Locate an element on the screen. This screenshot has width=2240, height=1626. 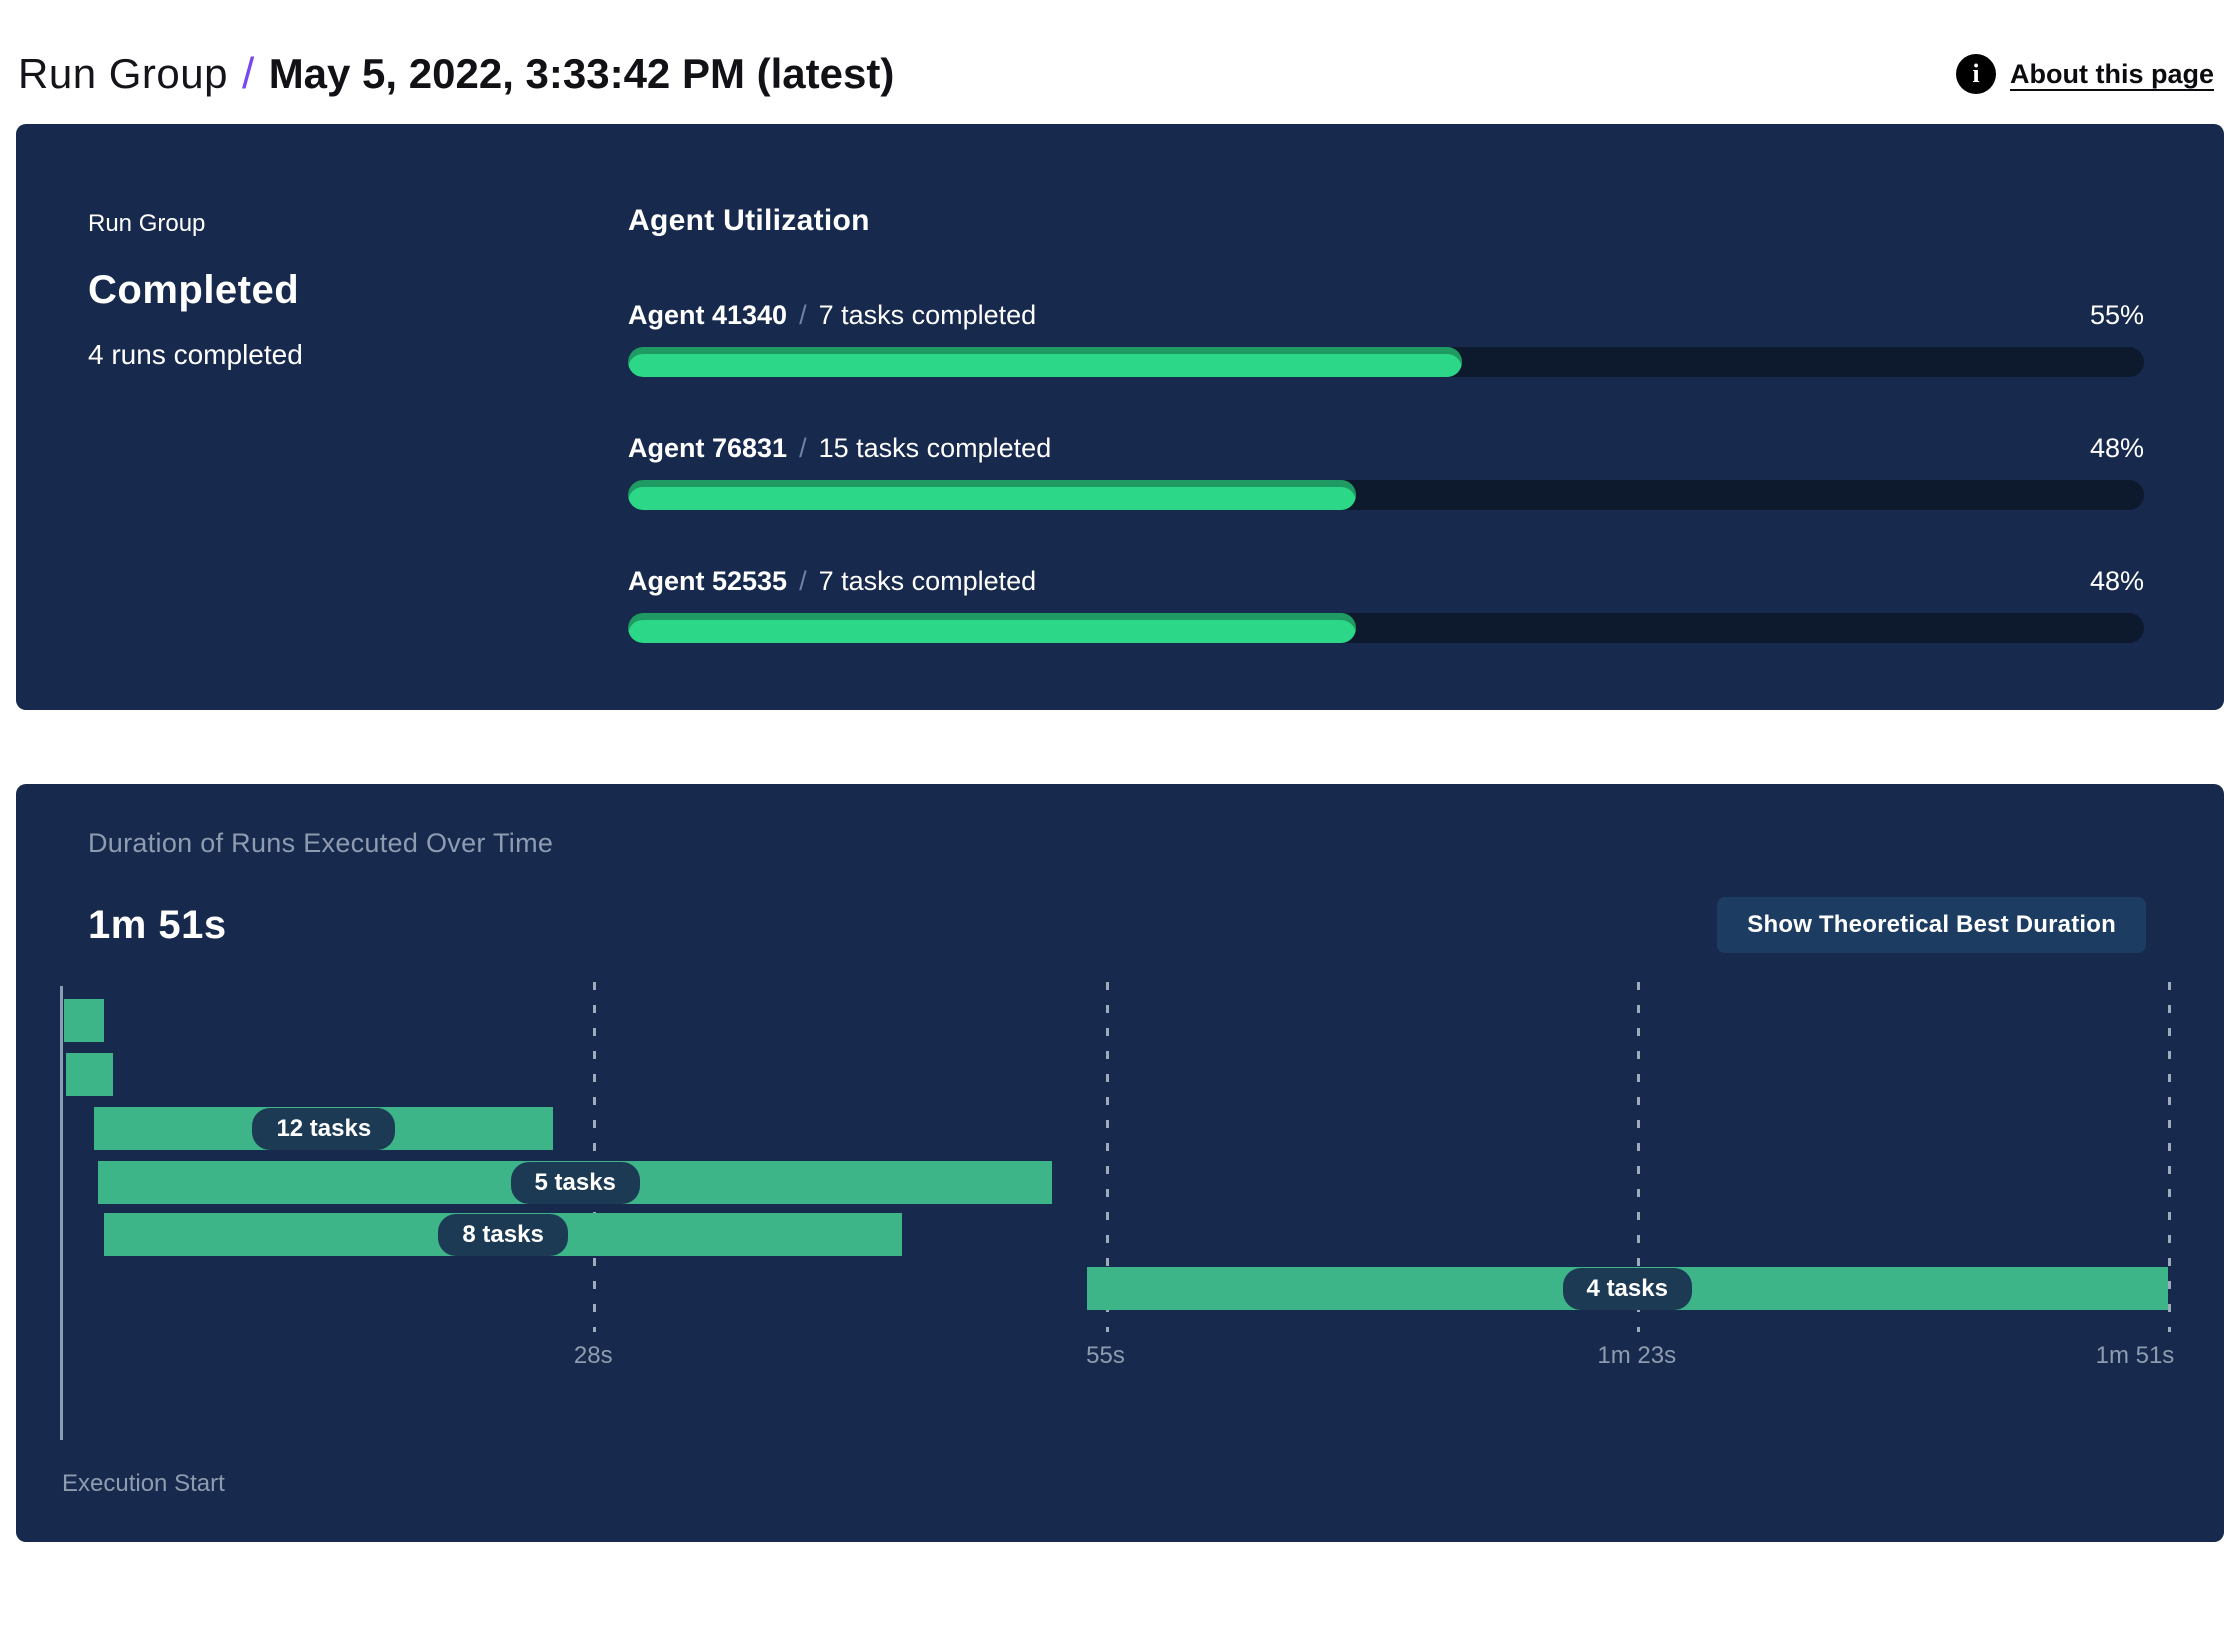
agent-tasks-completed: 15 tasks completed is located at coordinates (935, 448).